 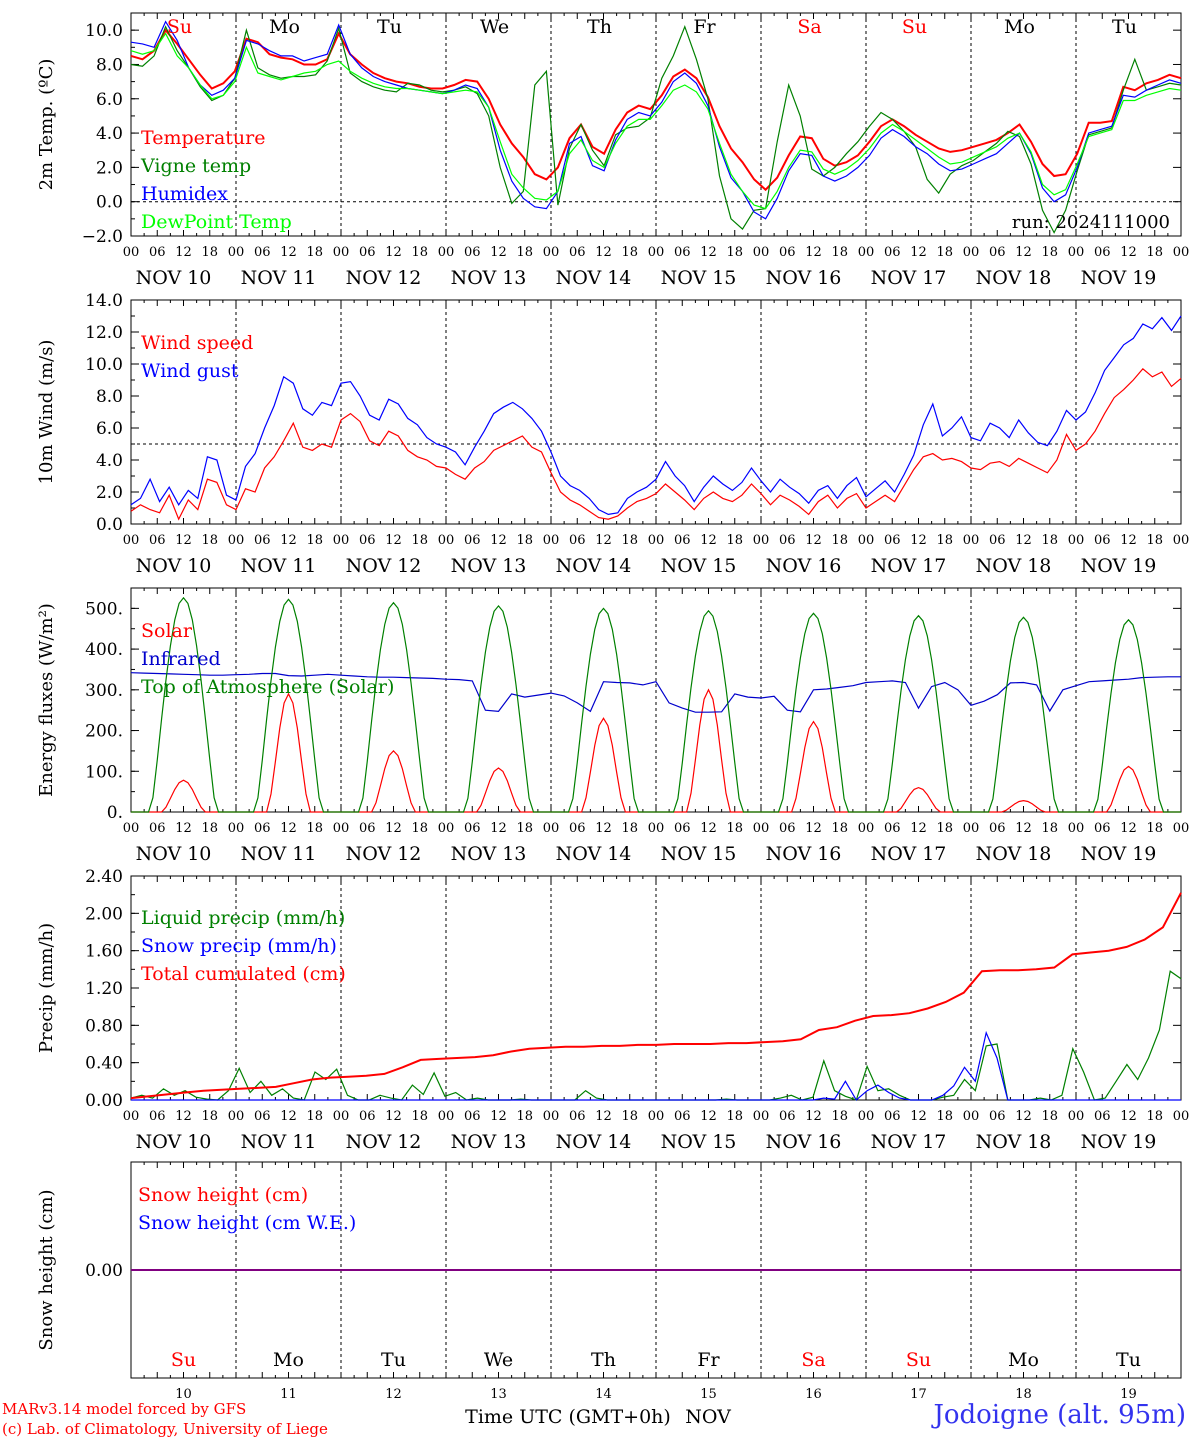 What do you see at coordinates (1023, 1360) in the screenshot?
I see `day-name: Mo` at bounding box center [1023, 1360].